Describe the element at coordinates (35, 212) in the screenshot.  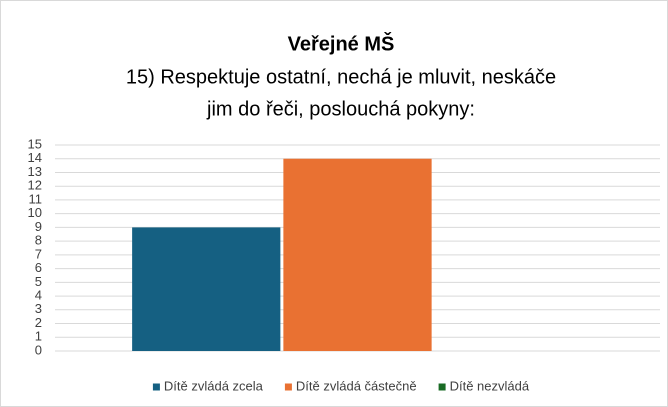
I see `y-tick-label: 10` at that location.